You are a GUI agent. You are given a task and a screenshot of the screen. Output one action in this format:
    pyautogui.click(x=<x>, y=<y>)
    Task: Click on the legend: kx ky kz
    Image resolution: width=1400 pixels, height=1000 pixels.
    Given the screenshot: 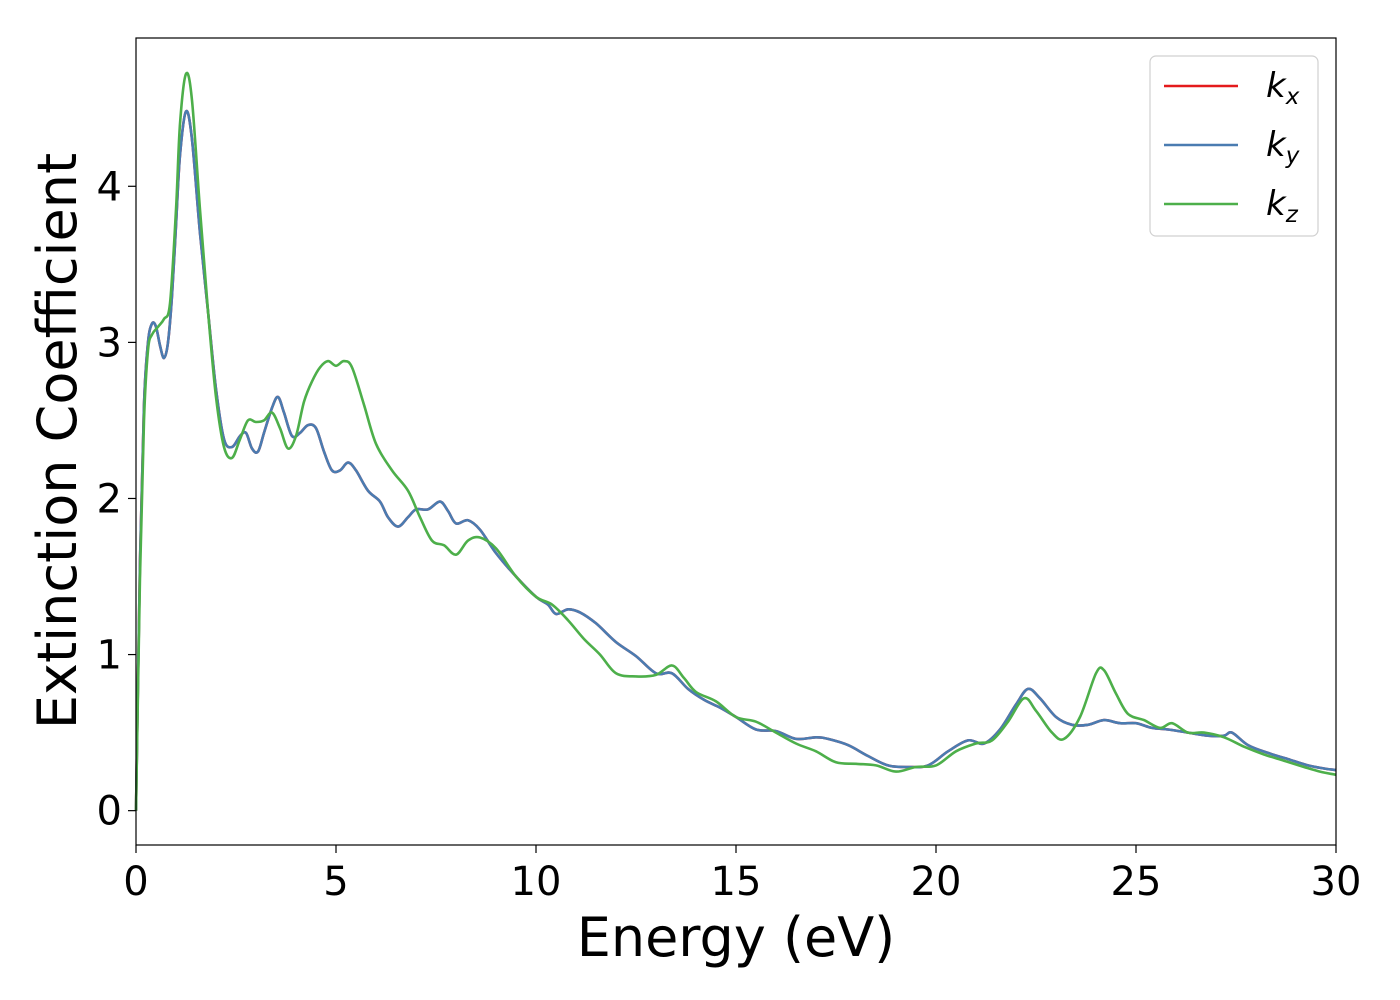 What is the action you would take?
    pyautogui.click(x=1234, y=146)
    